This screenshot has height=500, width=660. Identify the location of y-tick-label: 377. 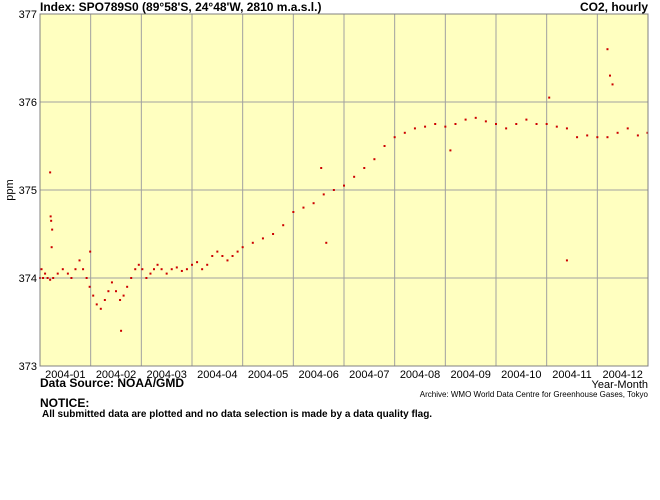
(28, 15).